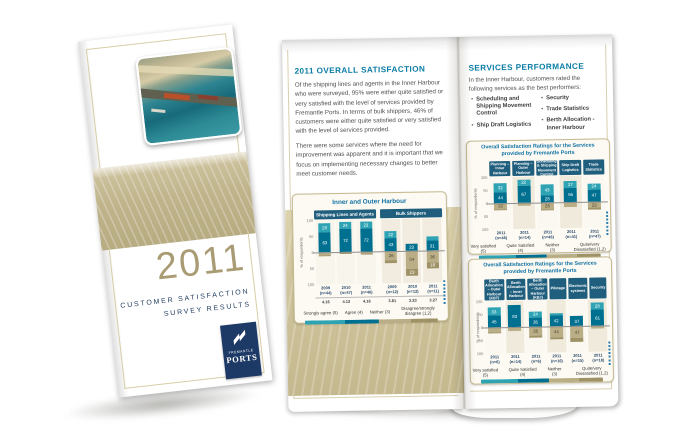 This screenshot has height=444, width=700. Describe the element at coordinates (501, 216) in the screenshot. I see `bar-below-axis: 22` at that location.